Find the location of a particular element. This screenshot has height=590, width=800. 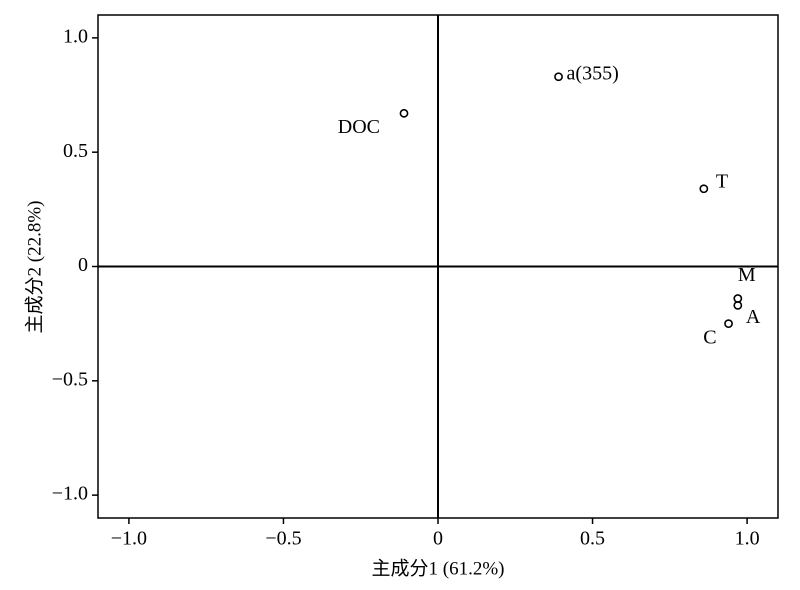

y-tick-label: 1.0 is located at coordinates (75, 36).